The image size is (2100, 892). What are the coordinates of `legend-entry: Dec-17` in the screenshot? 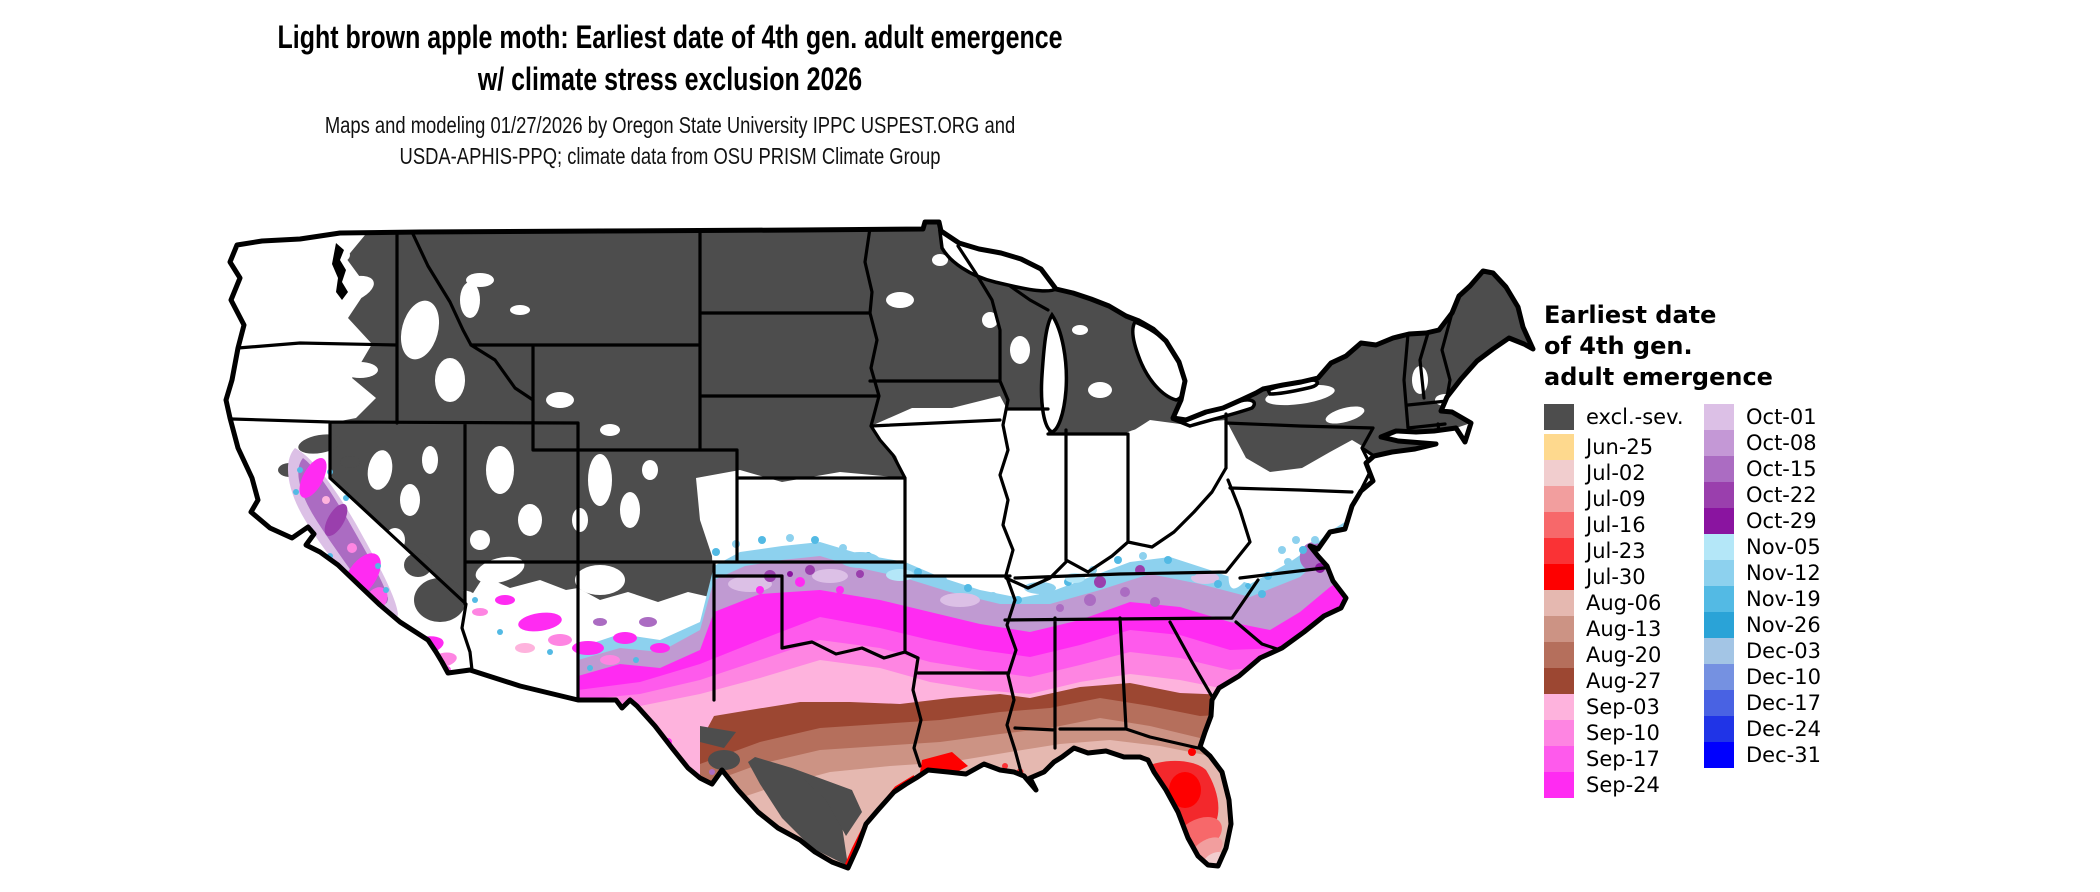 It's located at (1789, 702).